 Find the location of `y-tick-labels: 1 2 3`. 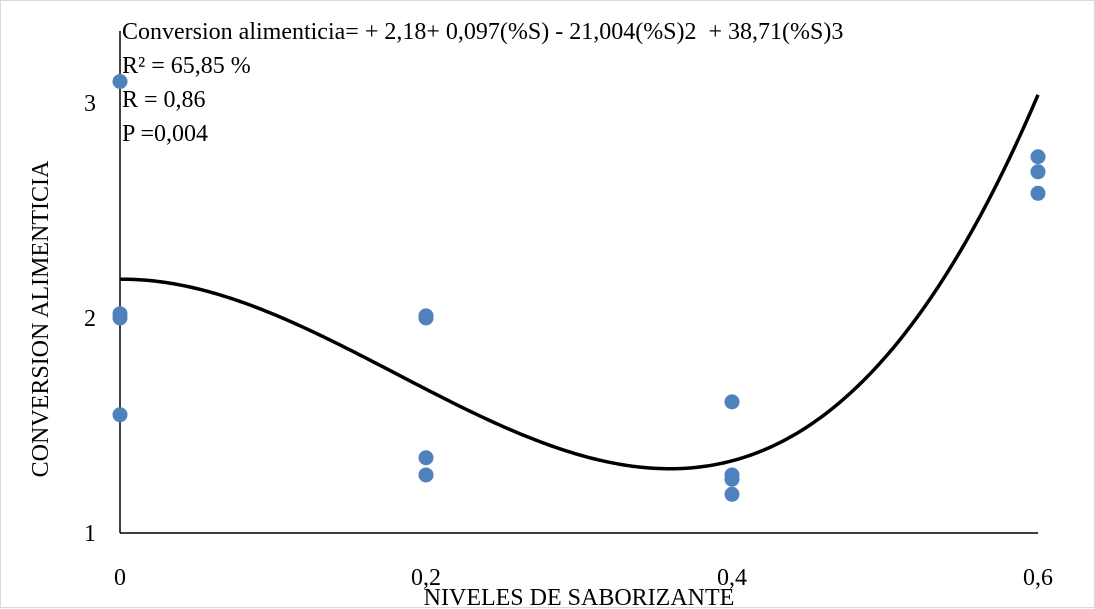

y-tick-labels: 1 2 3 is located at coordinates (90, 319).